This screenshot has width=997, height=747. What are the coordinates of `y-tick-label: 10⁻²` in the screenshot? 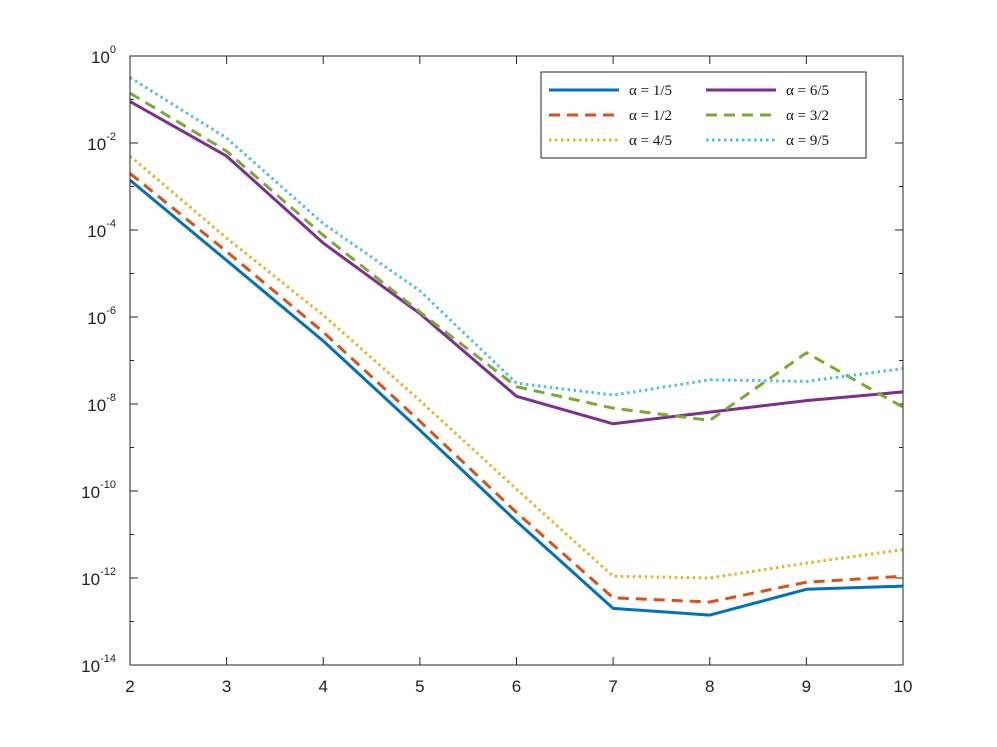 It's located at (101, 142).